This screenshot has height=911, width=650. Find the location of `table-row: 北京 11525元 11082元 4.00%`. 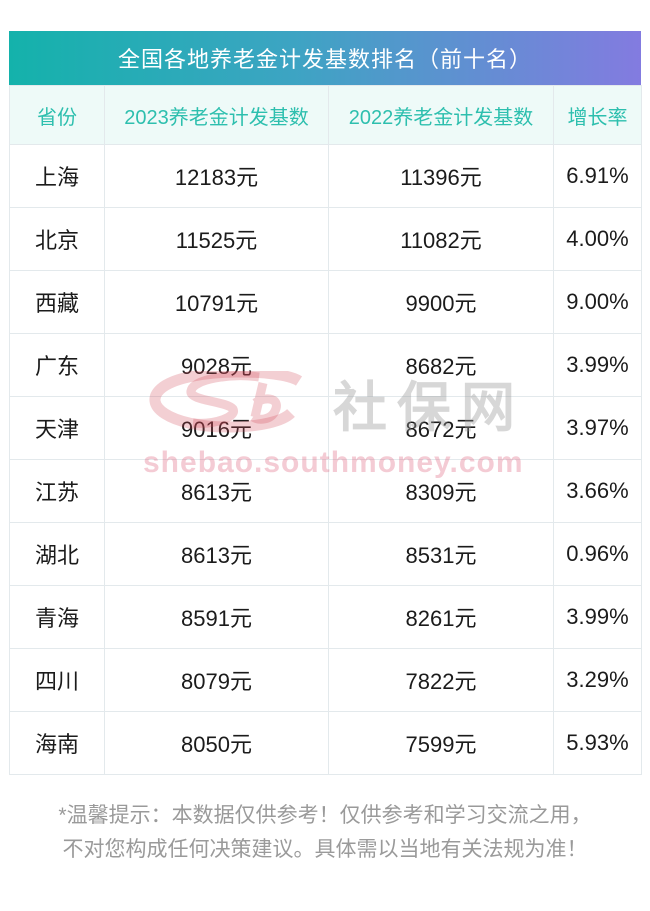

table-row: 北京 11525元 11082元 4.00% is located at coordinates (325, 239).